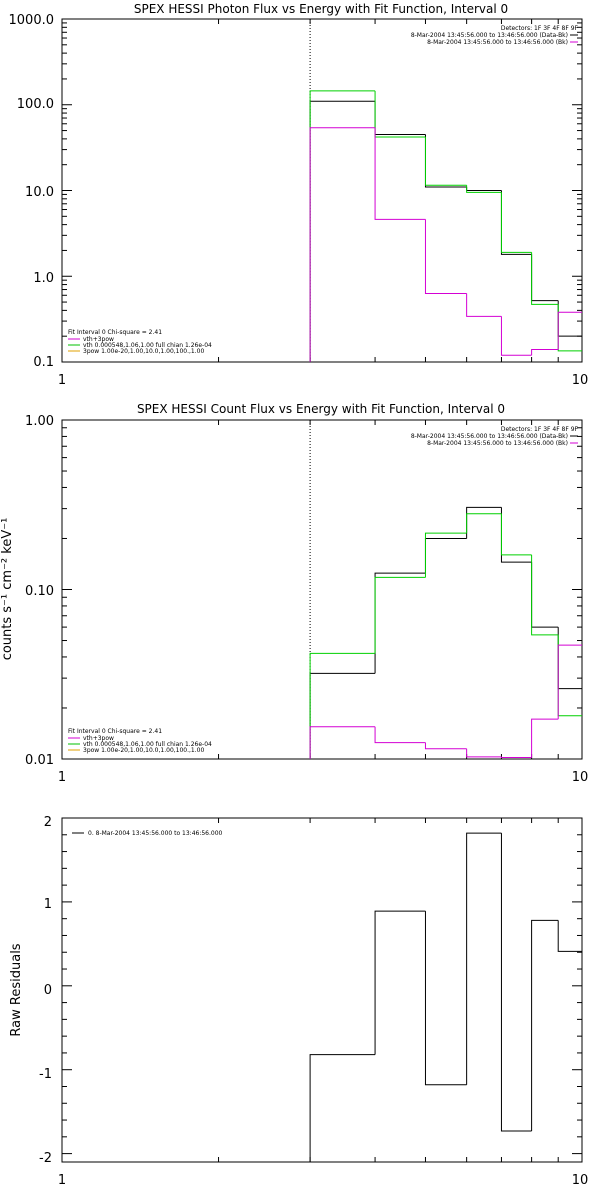 The height and width of the screenshot is (1204, 600). Describe the element at coordinates (62, 777) in the screenshot. I see `count-xtick-label: 1` at that location.